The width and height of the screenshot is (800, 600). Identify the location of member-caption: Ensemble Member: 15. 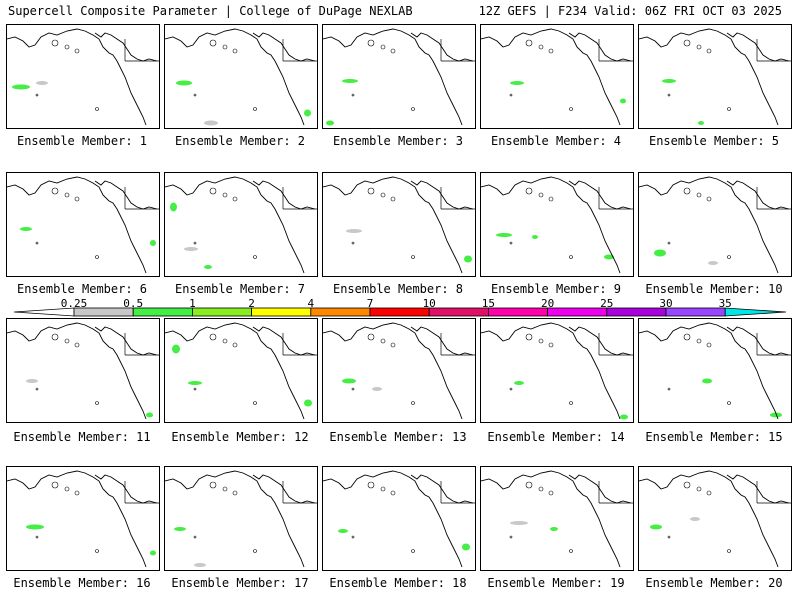
(714, 437).